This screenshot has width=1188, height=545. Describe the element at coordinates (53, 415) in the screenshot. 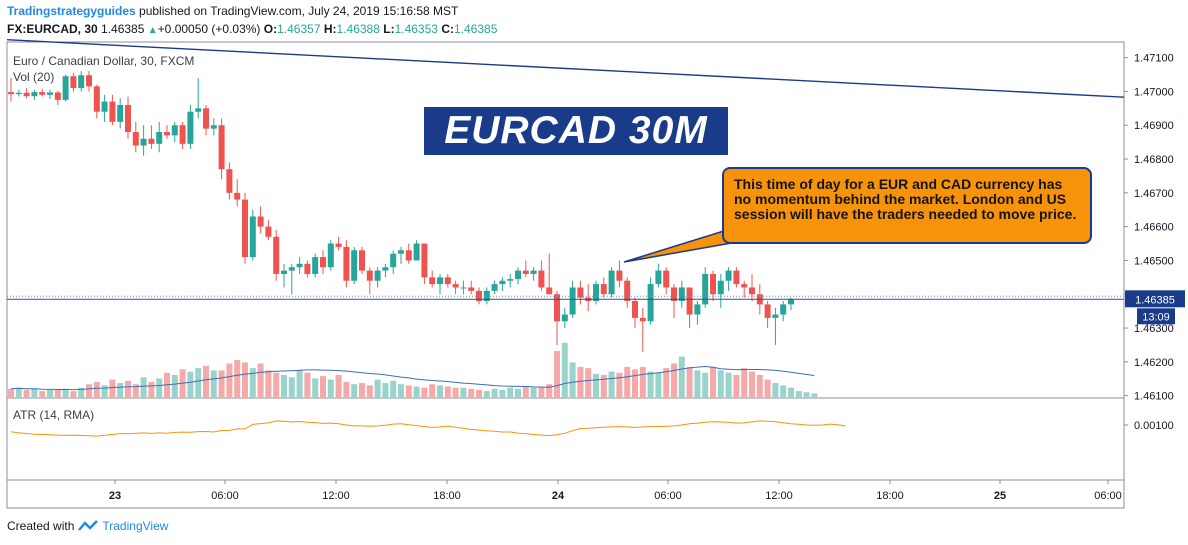

I see `atr-legend: ATR (14, RMA)` at that location.